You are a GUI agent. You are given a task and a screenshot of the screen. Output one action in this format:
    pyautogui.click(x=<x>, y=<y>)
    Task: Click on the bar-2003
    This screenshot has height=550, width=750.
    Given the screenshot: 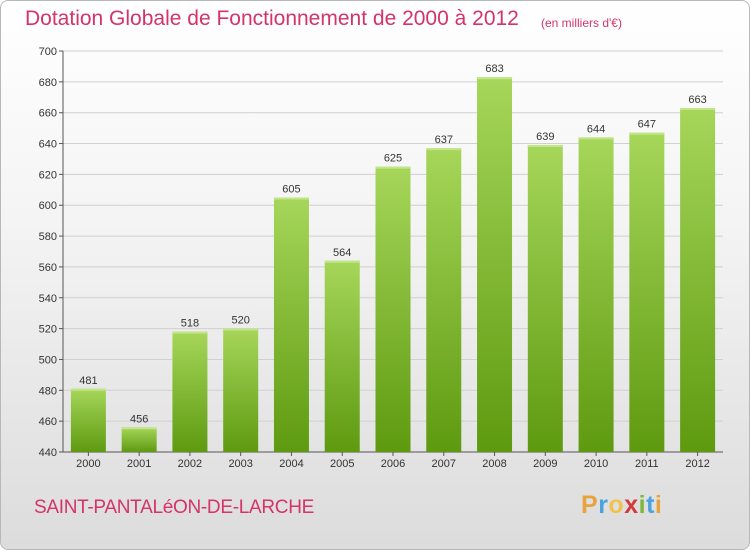 What is the action you would take?
    pyautogui.click(x=241, y=390)
    